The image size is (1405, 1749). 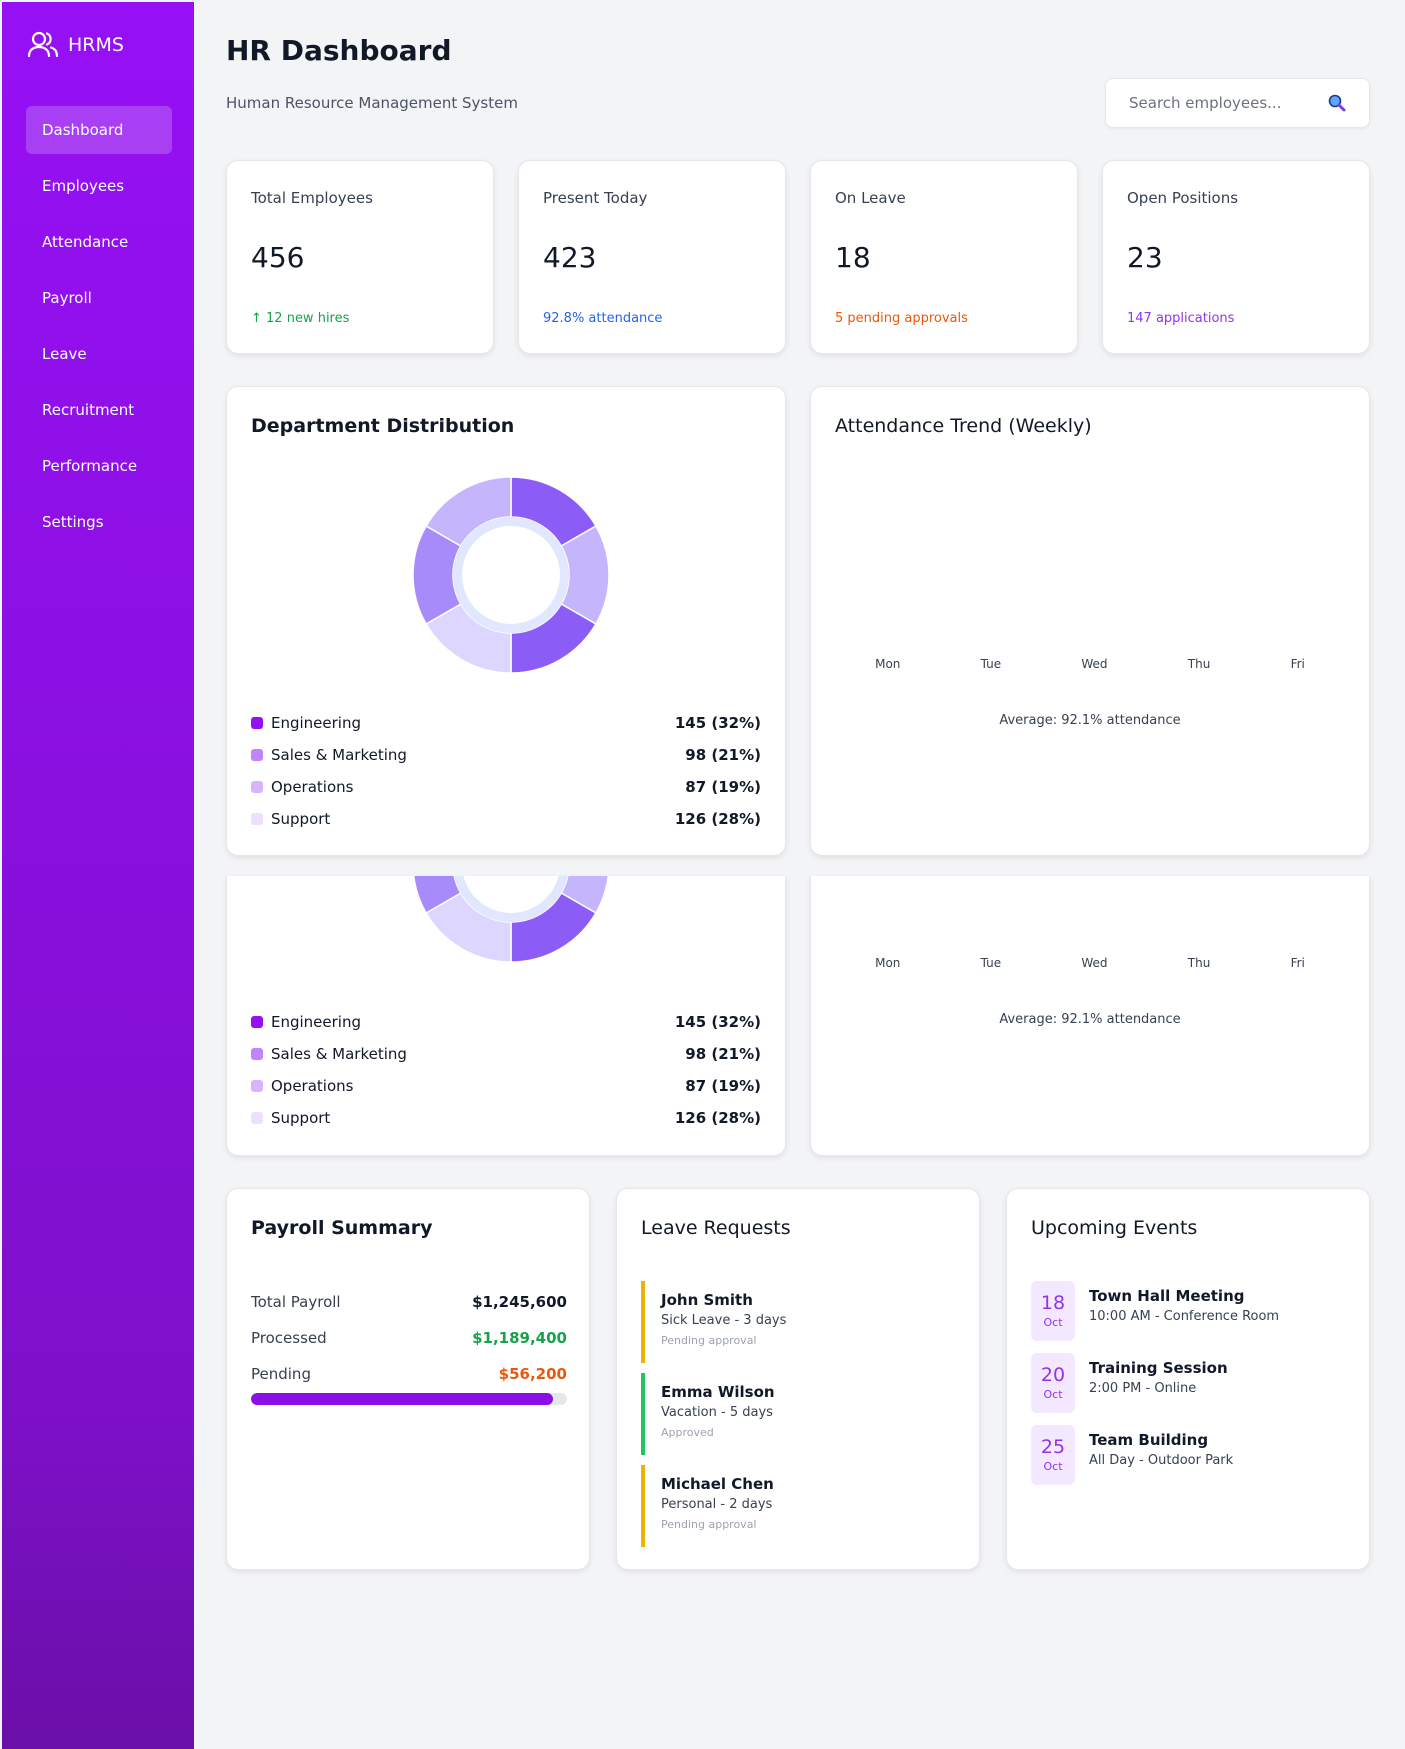 I want to click on page-title: HR Dashboard, so click(x=339, y=50).